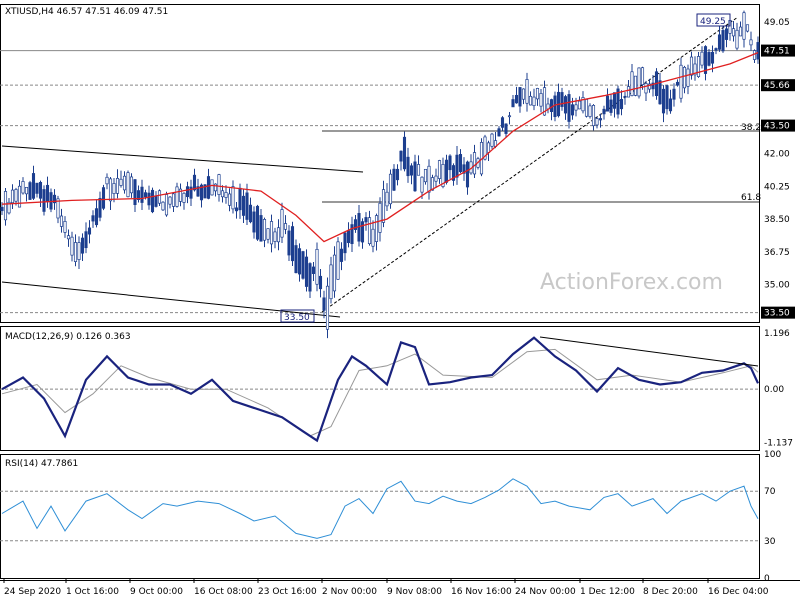  I want to click on low-annotation: 33.50, so click(297, 318).